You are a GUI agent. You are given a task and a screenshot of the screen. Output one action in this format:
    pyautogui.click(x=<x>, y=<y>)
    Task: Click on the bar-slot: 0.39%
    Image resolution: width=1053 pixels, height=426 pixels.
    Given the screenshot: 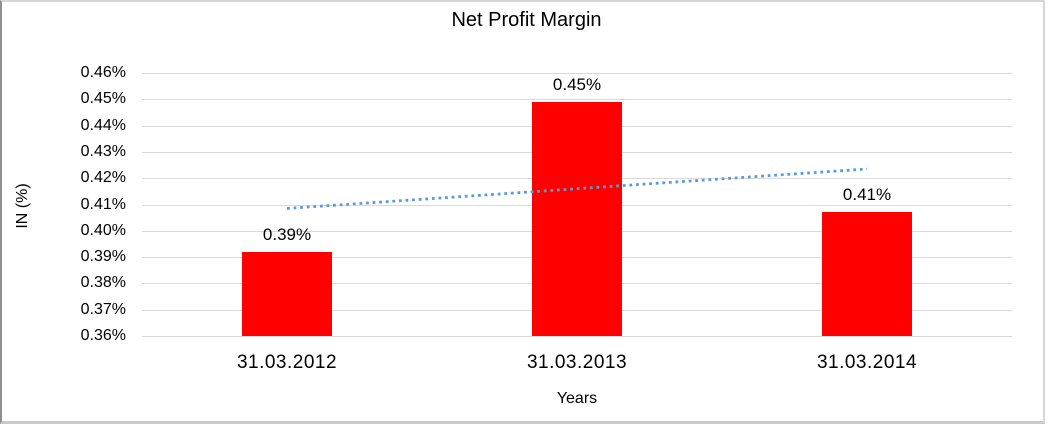 What is the action you would take?
    pyautogui.click(x=287, y=280)
    